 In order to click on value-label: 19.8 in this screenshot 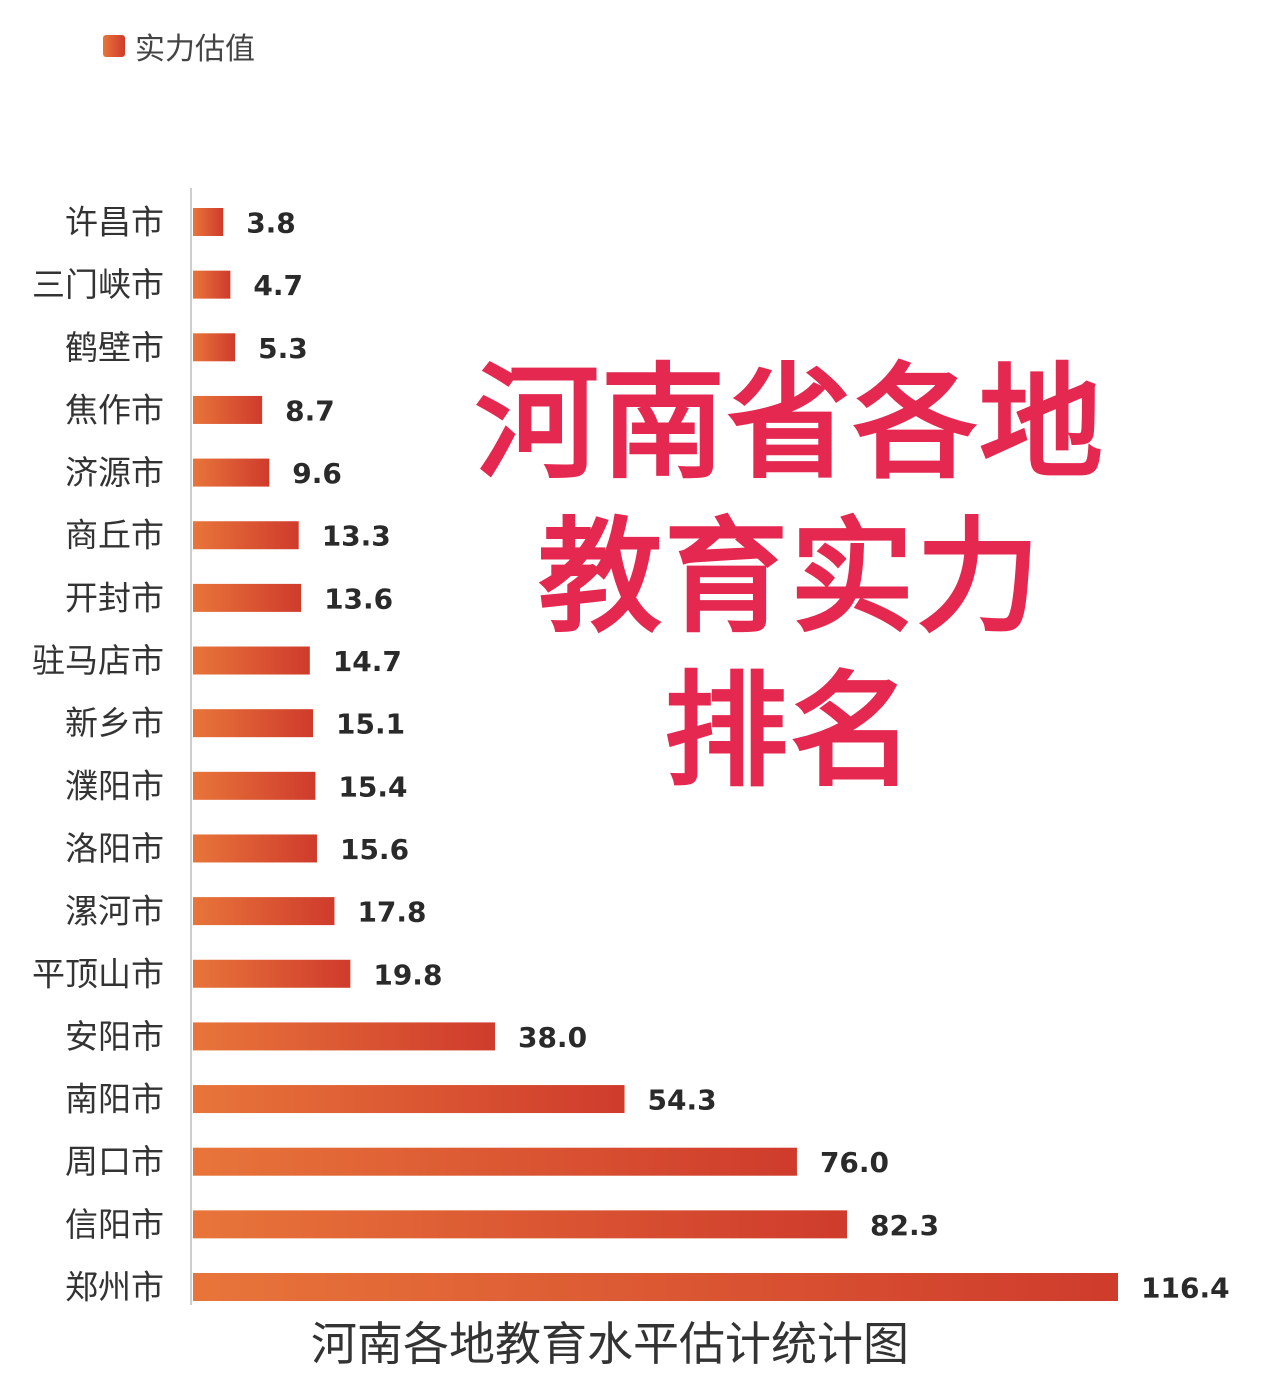, I will do `click(407, 974)`.